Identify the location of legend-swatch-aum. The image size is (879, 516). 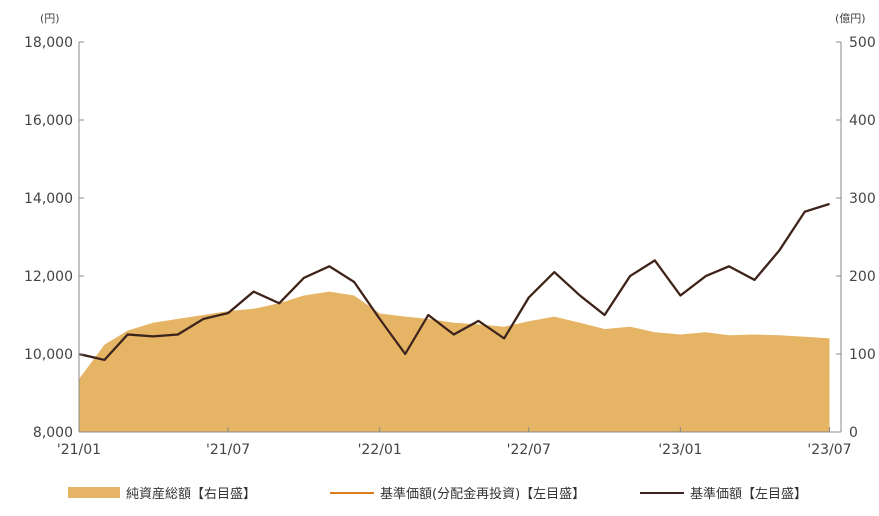
(94, 492).